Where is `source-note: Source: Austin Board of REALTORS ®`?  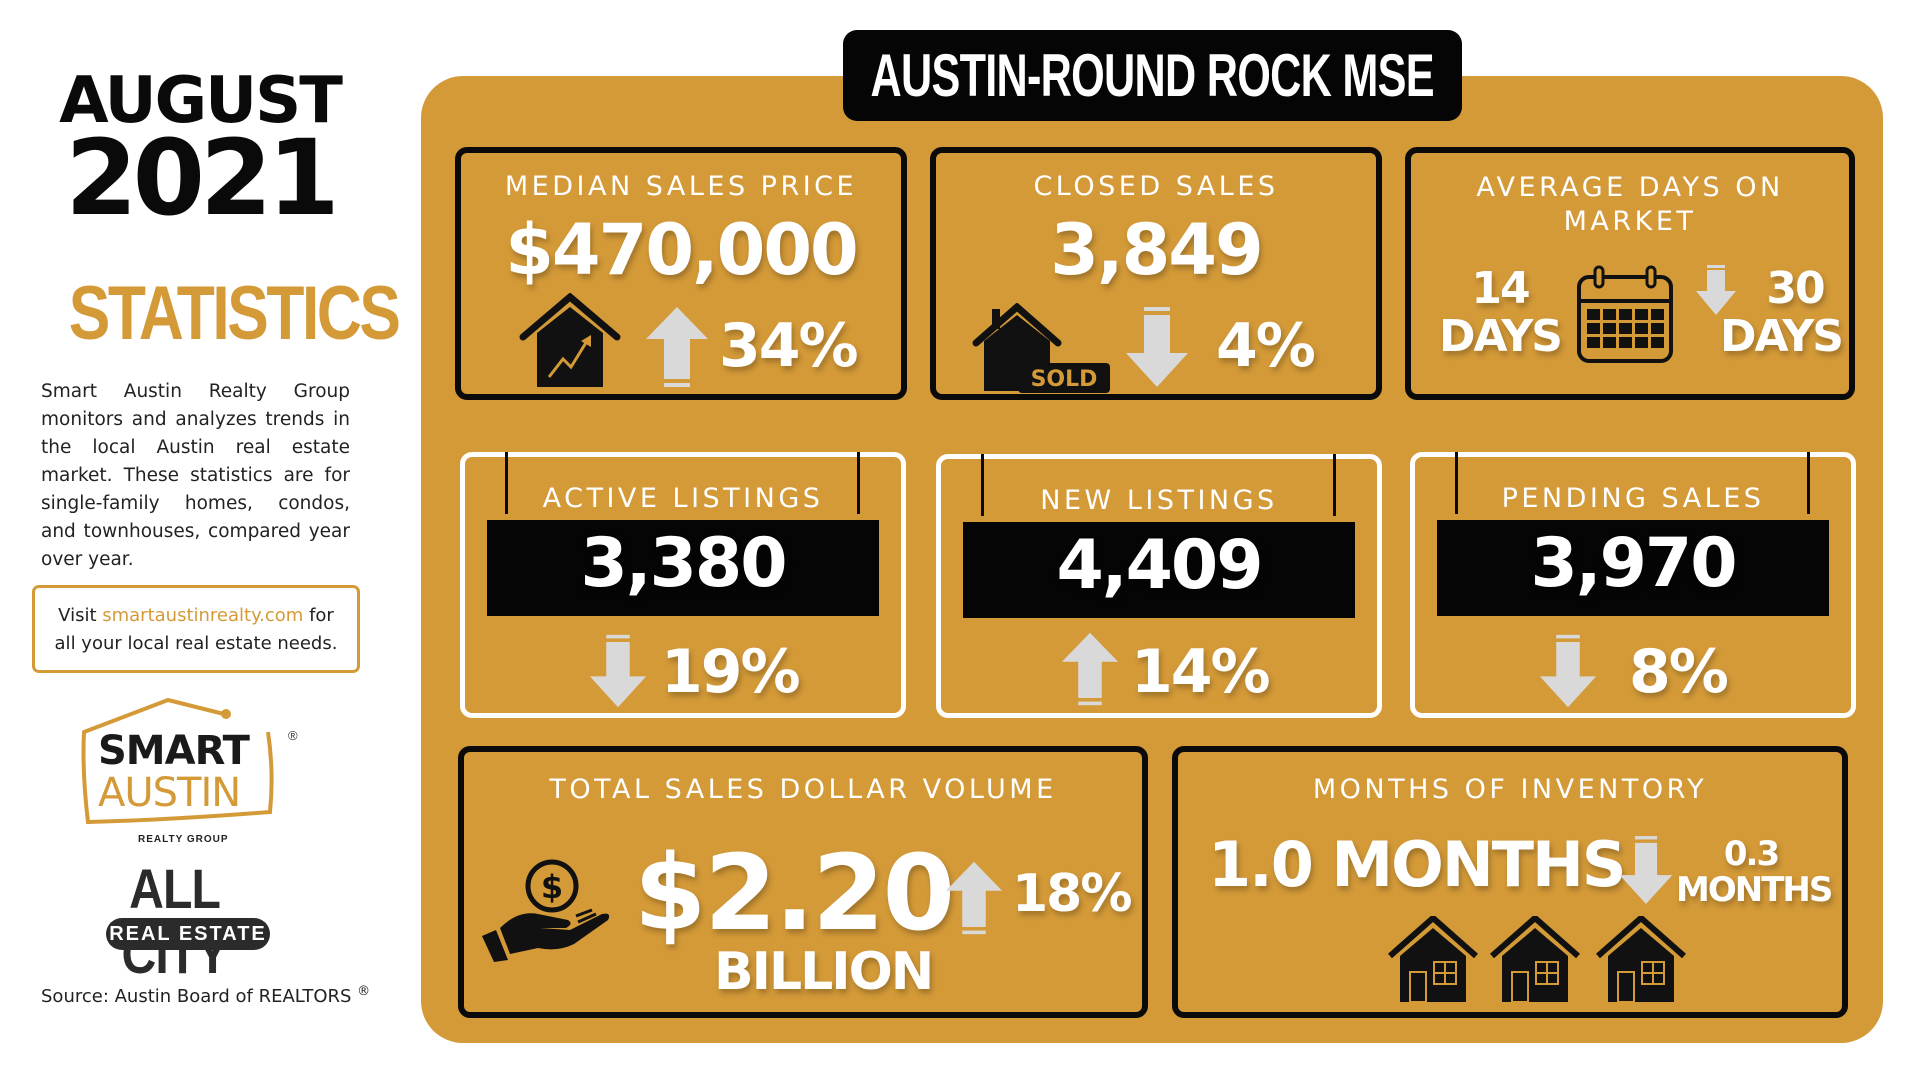 source-note: Source: Austin Board of REALTORS ® is located at coordinates (205, 995).